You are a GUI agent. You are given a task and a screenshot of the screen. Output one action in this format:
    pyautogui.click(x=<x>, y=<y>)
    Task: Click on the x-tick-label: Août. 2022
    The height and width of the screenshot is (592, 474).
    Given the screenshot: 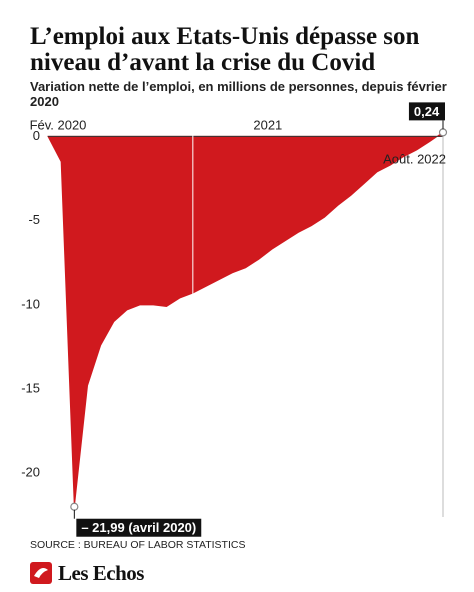 What is the action you would take?
    pyautogui.click(x=414, y=158)
    